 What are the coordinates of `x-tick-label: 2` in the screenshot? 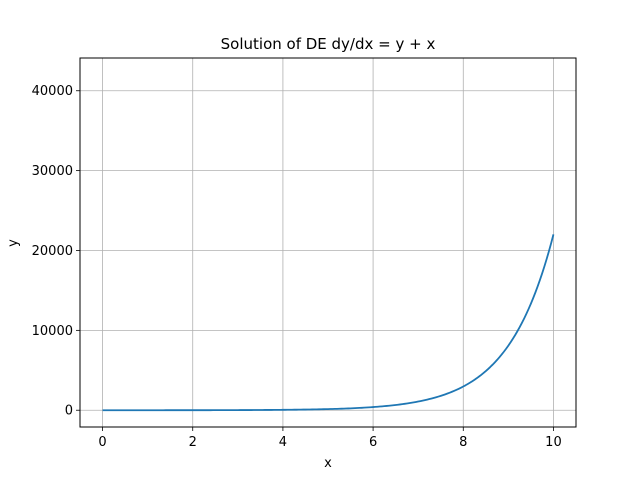 It's located at (193, 442).